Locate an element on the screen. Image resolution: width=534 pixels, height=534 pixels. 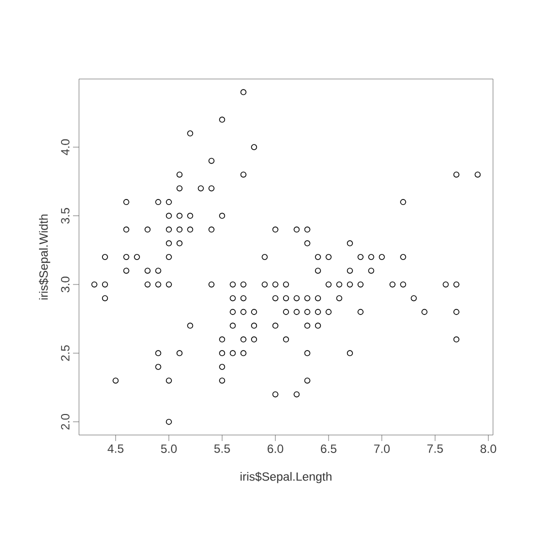
x-axis-title: iris$Sepal.Length is located at coordinates (286, 478).